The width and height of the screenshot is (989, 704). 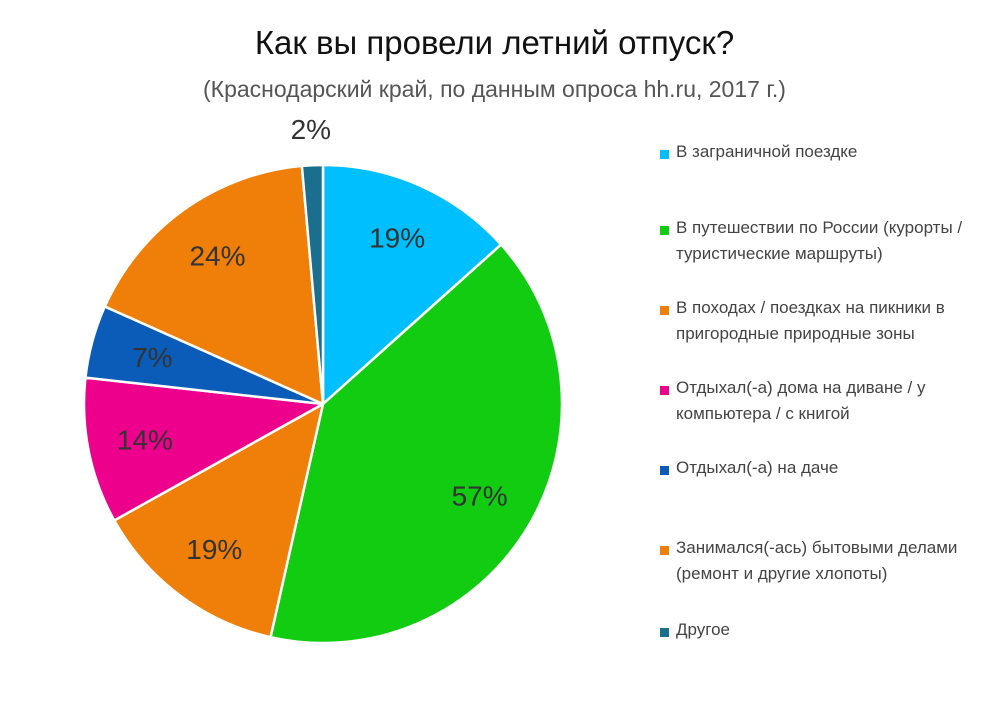 What do you see at coordinates (152, 357) in the screenshot?
I see `data-label-5: 7%` at bounding box center [152, 357].